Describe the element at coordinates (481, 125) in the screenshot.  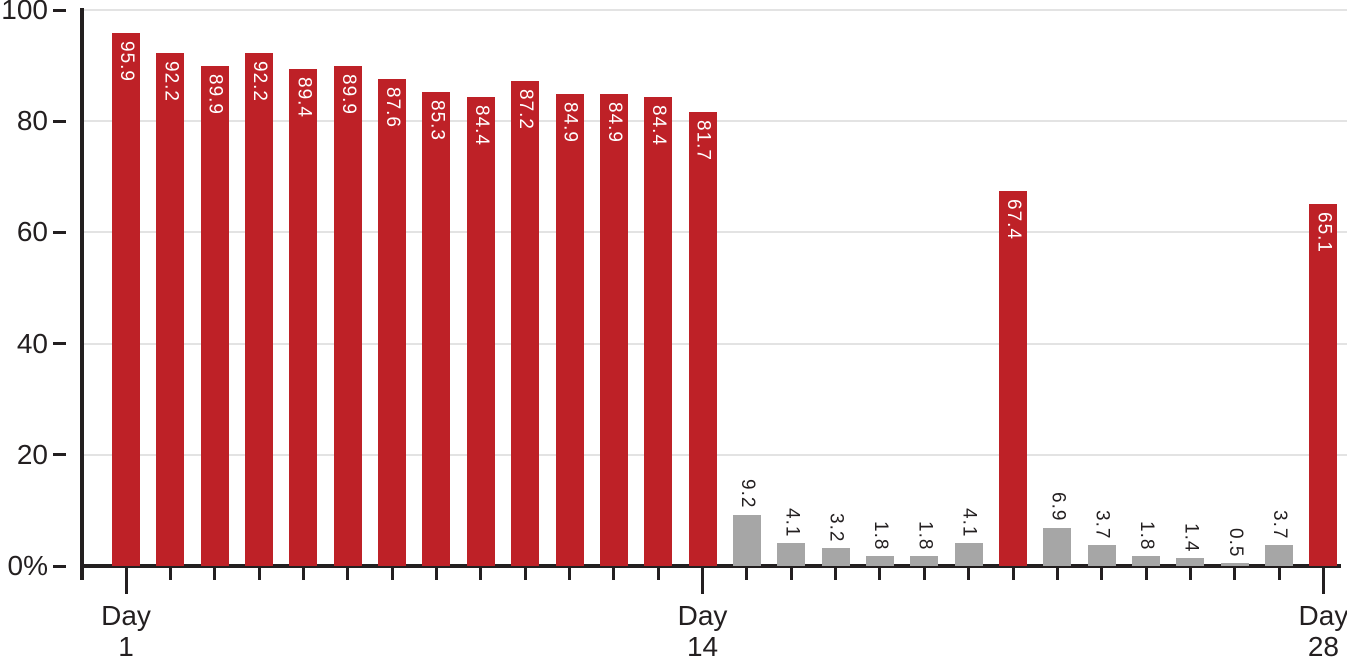
I see `bar-value-day-9: 84.4` at that location.